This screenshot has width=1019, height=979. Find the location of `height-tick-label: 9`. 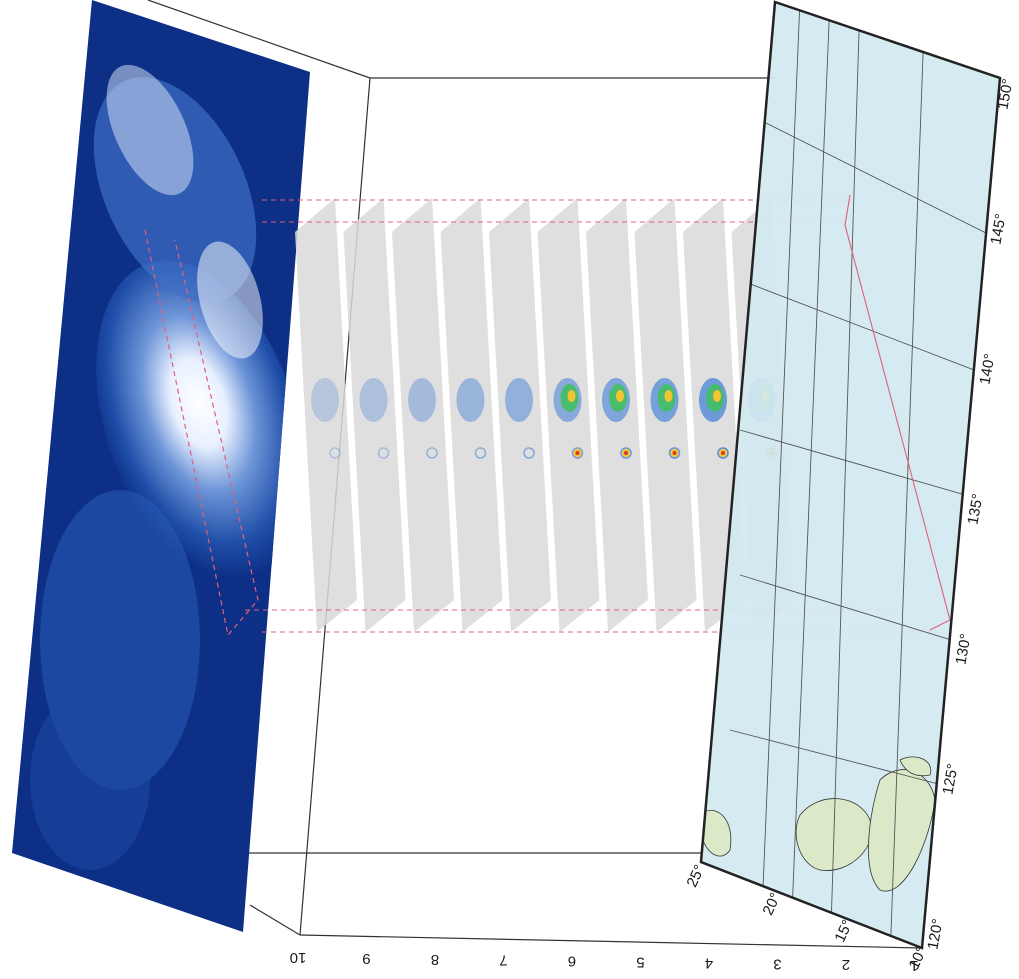

height-tick-label: 9 is located at coordinates (366, 958).